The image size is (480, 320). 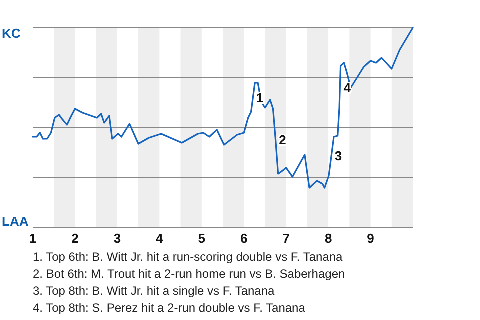 What do you see at coordinates (338, 156) in the screenshot?
I see `annotation: 3` at bounding box center [338, 156].